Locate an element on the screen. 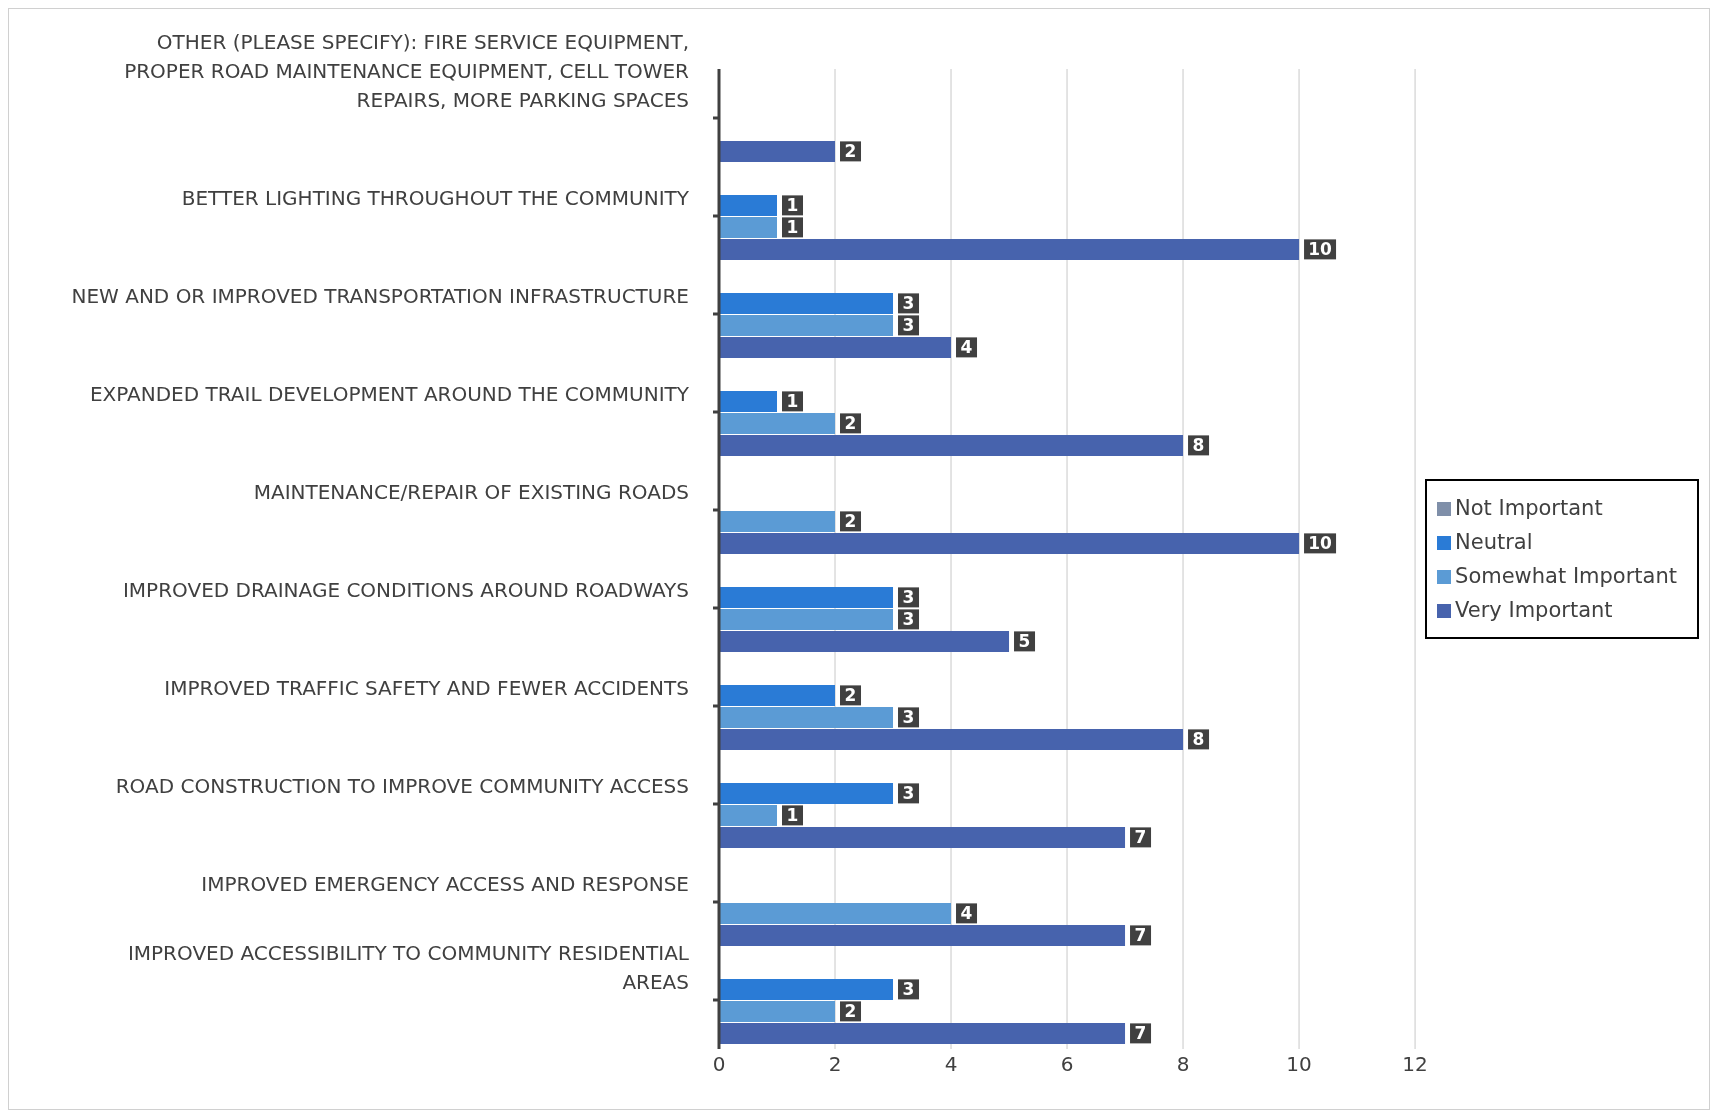  y-tick-label: IMPROVED ACCESSIBILITY TO COMMUNITY RESIDENTIAL AREAS is located at coordinates (408, 967).